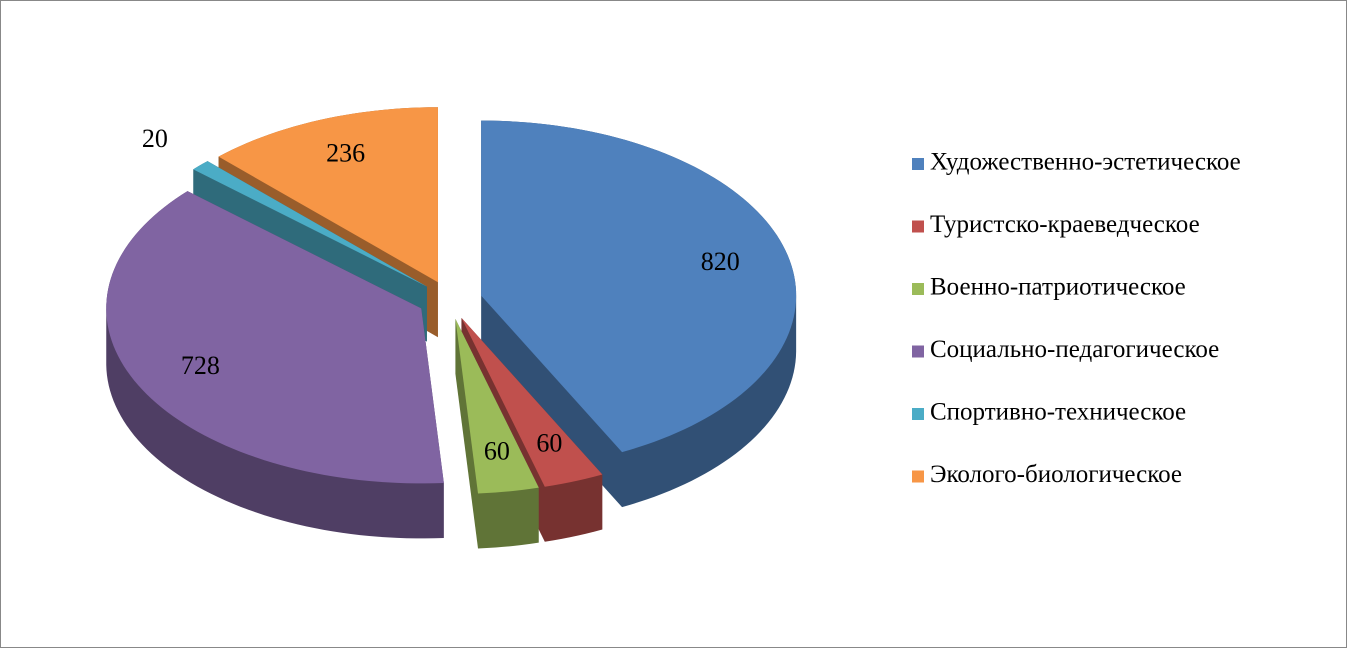 This screenshot has width=1347, height=648. Describe the element at coordinates (1058, 287) in the screenshot. I see `legend-label: Военно-патриотическое` at that location.